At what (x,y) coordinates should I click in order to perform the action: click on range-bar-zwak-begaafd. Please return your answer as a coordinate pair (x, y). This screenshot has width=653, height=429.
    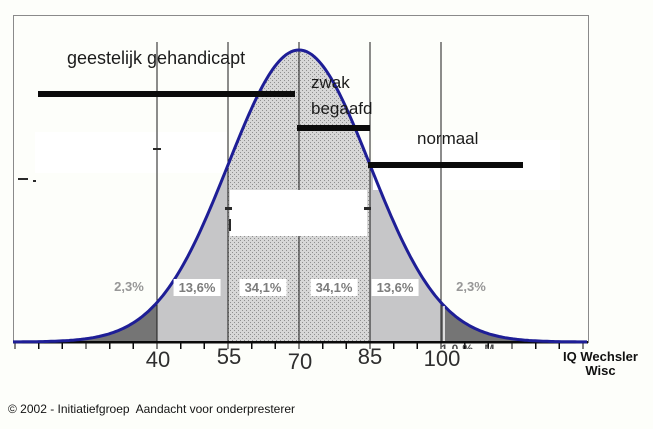
    Looking at the image, I should click on (333, 128).